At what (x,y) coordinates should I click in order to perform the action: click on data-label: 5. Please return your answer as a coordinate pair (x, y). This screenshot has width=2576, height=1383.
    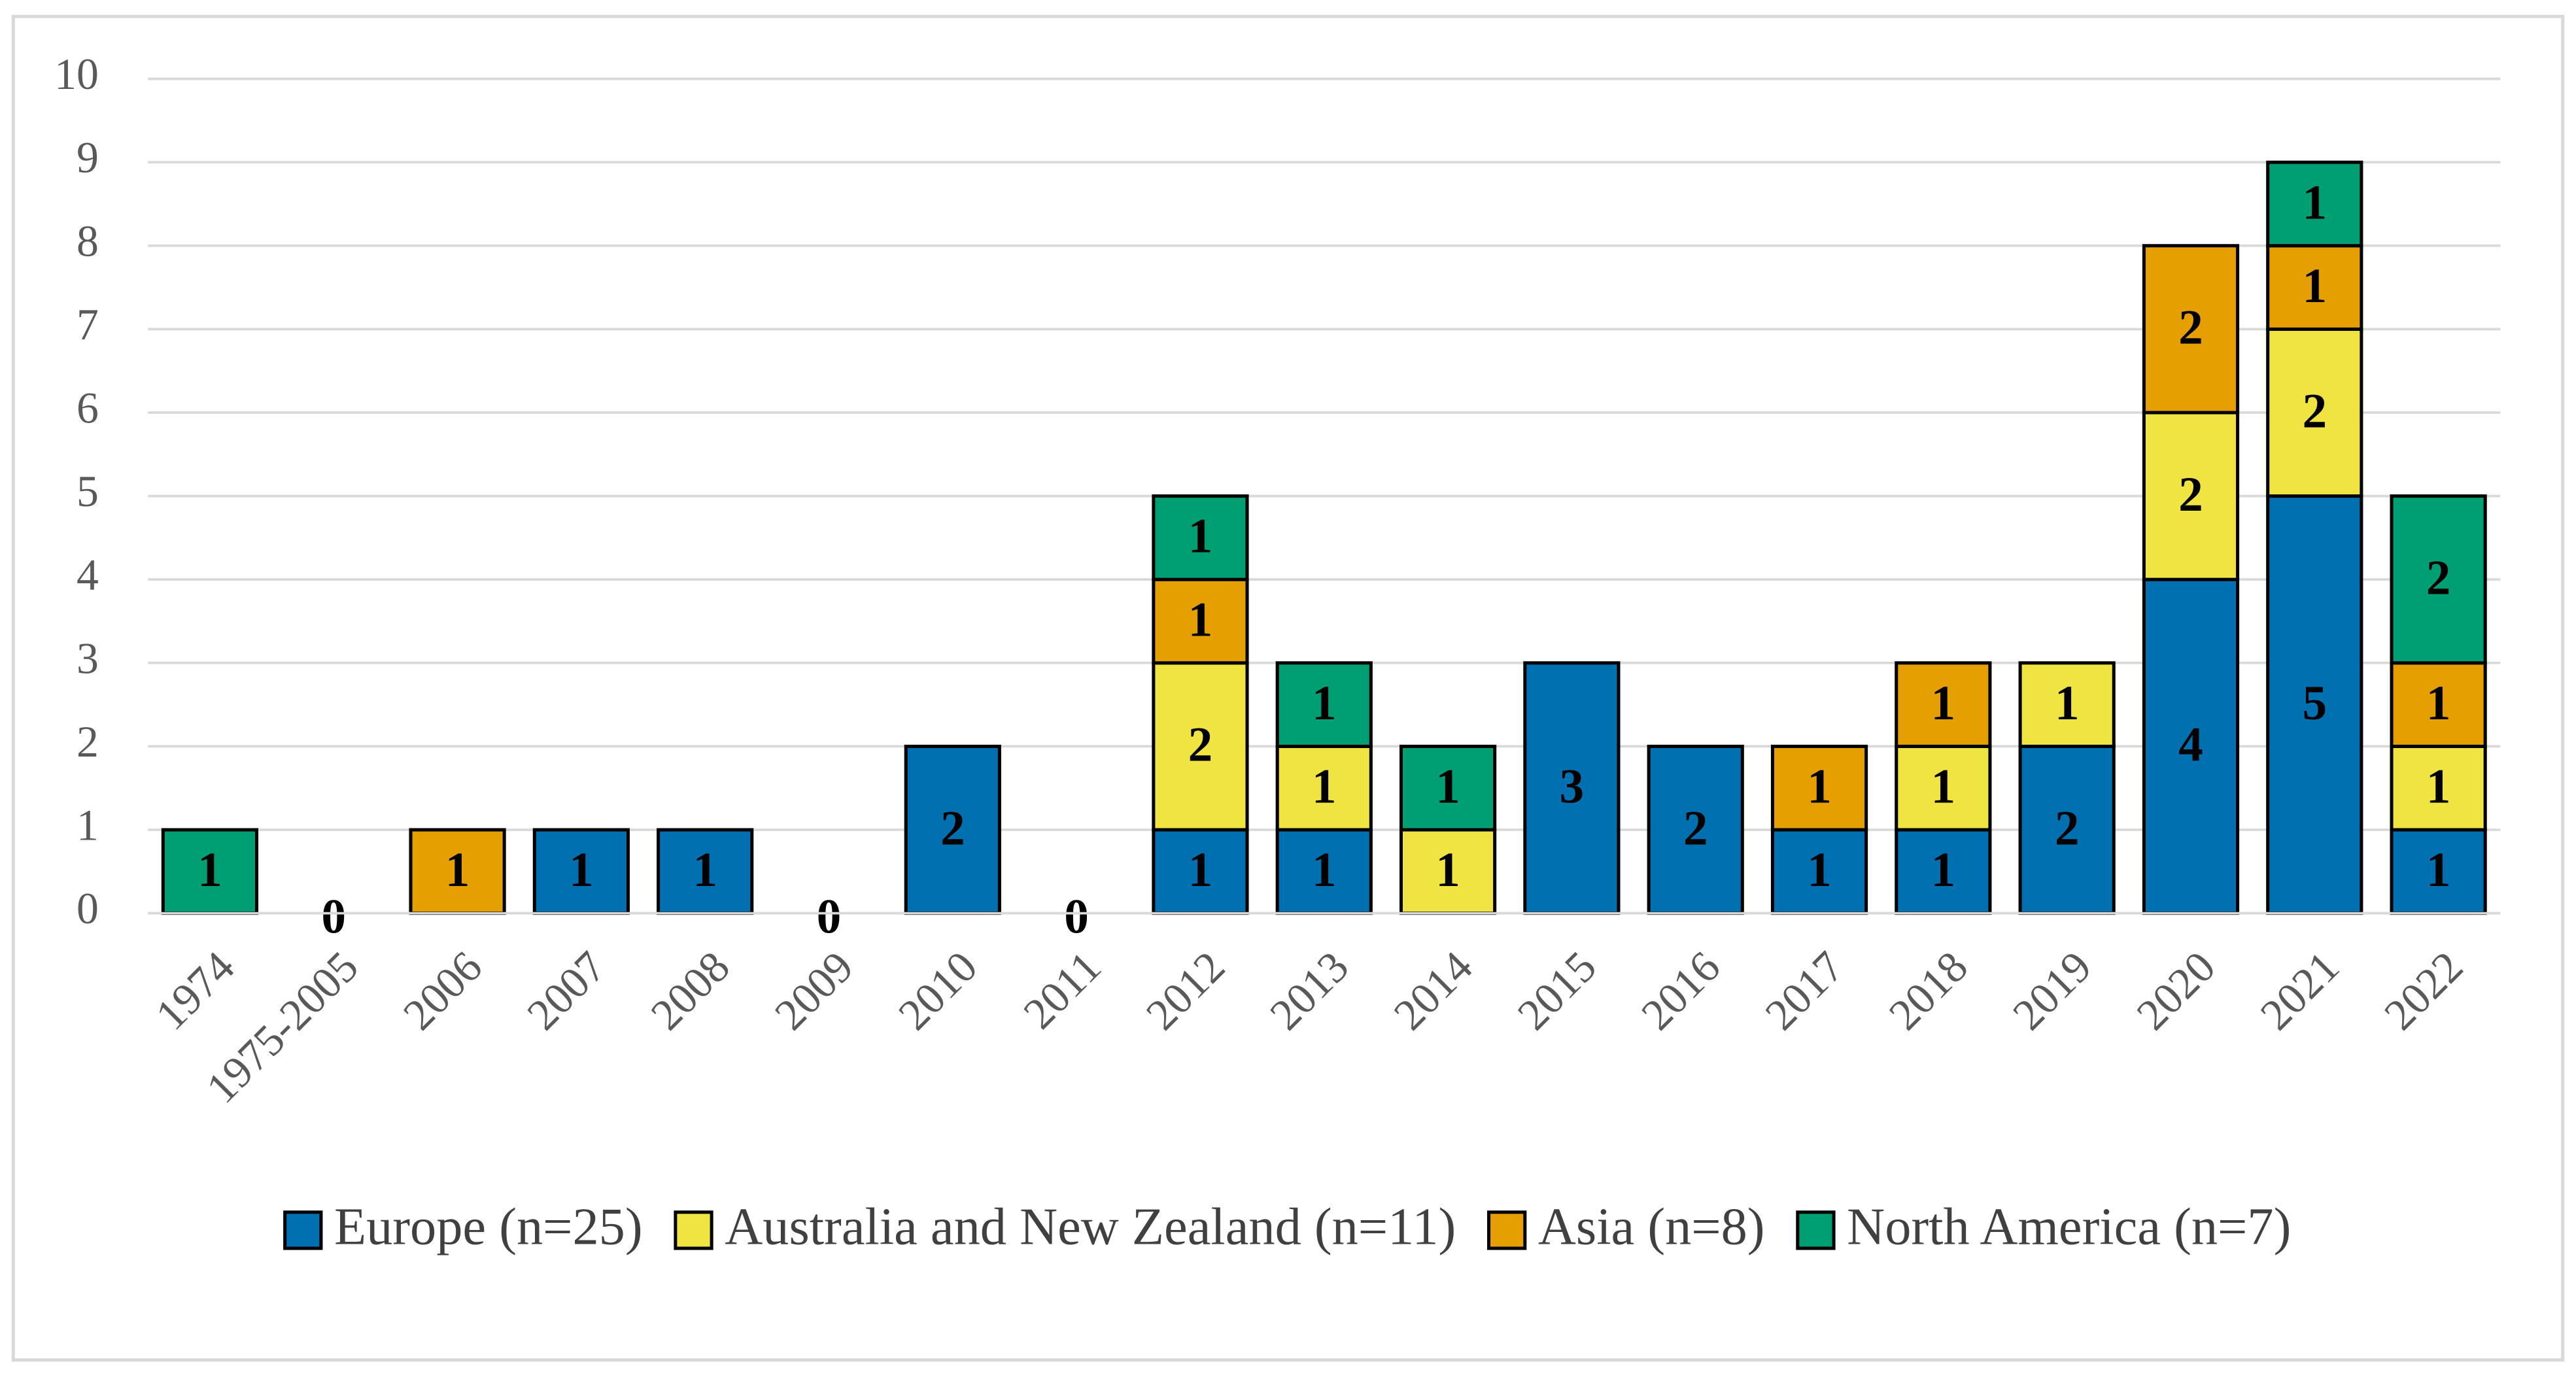
    Looking at the image, I should click on (2314, 703).